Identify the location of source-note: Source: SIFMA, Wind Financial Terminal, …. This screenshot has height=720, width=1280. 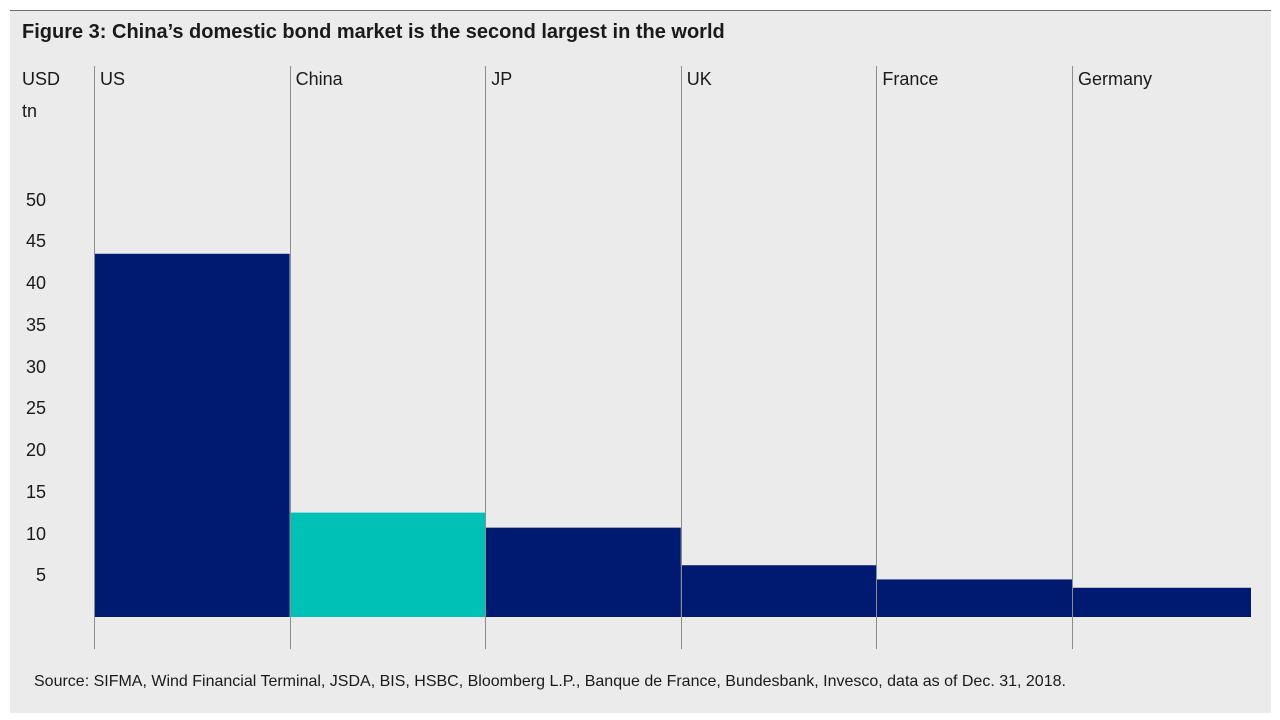
(550, 681).